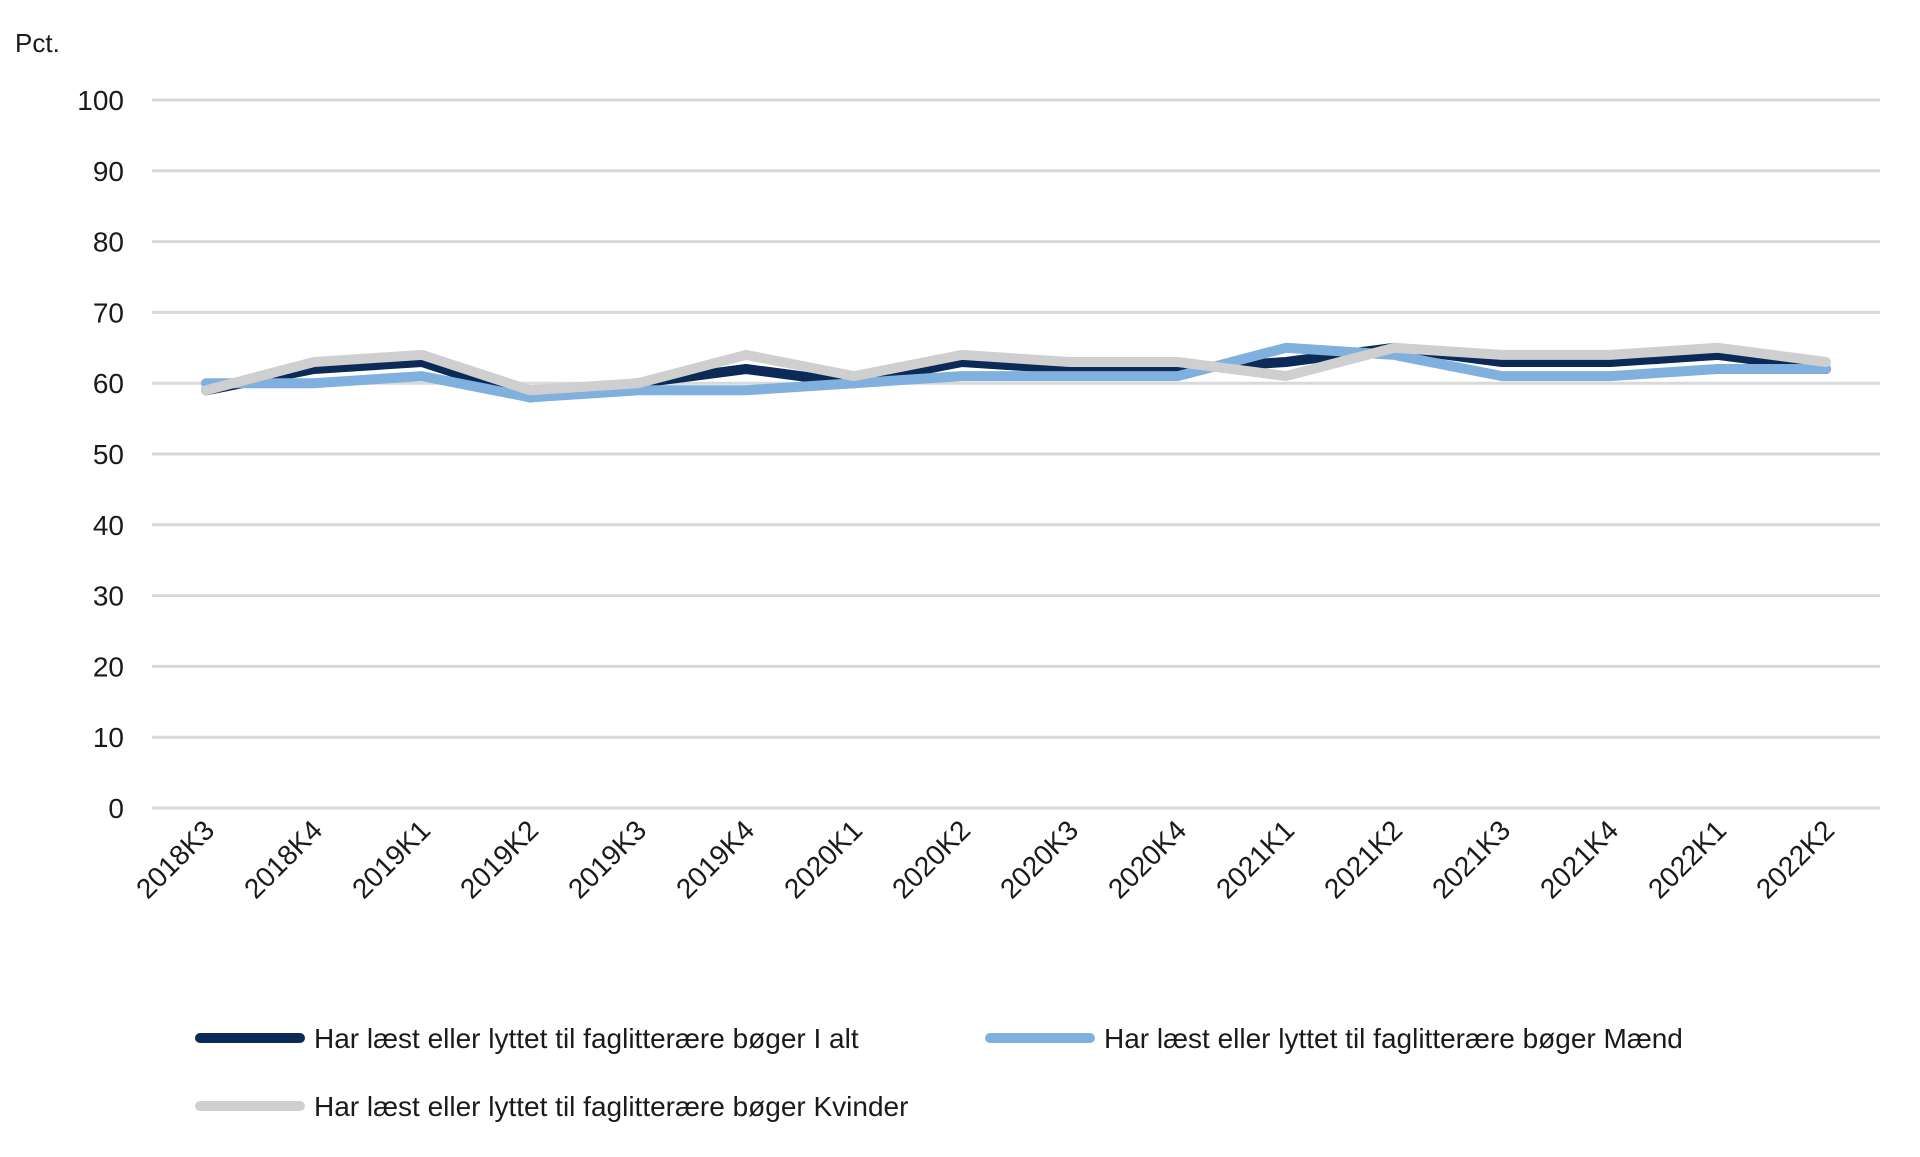 This screenshot has width=1920, height=1157. I want to click on y-axis-ticks: 0 10 20 30 40 50 60 70 80 90 100, so click(100, 454).